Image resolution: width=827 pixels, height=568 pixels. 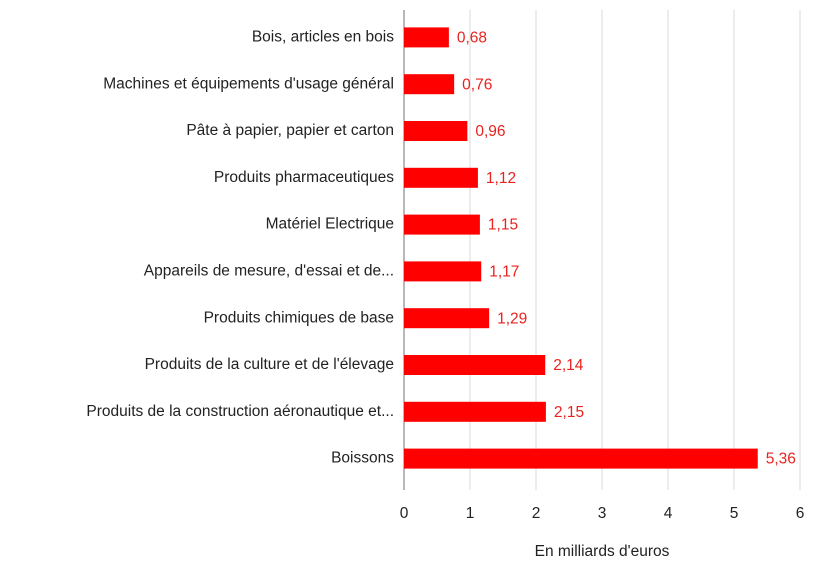 What do you see at coordinates (602, 551) in the screenshot?
I see `x-axis-label: En milliards d'euros` at bounding box center [602, 551].